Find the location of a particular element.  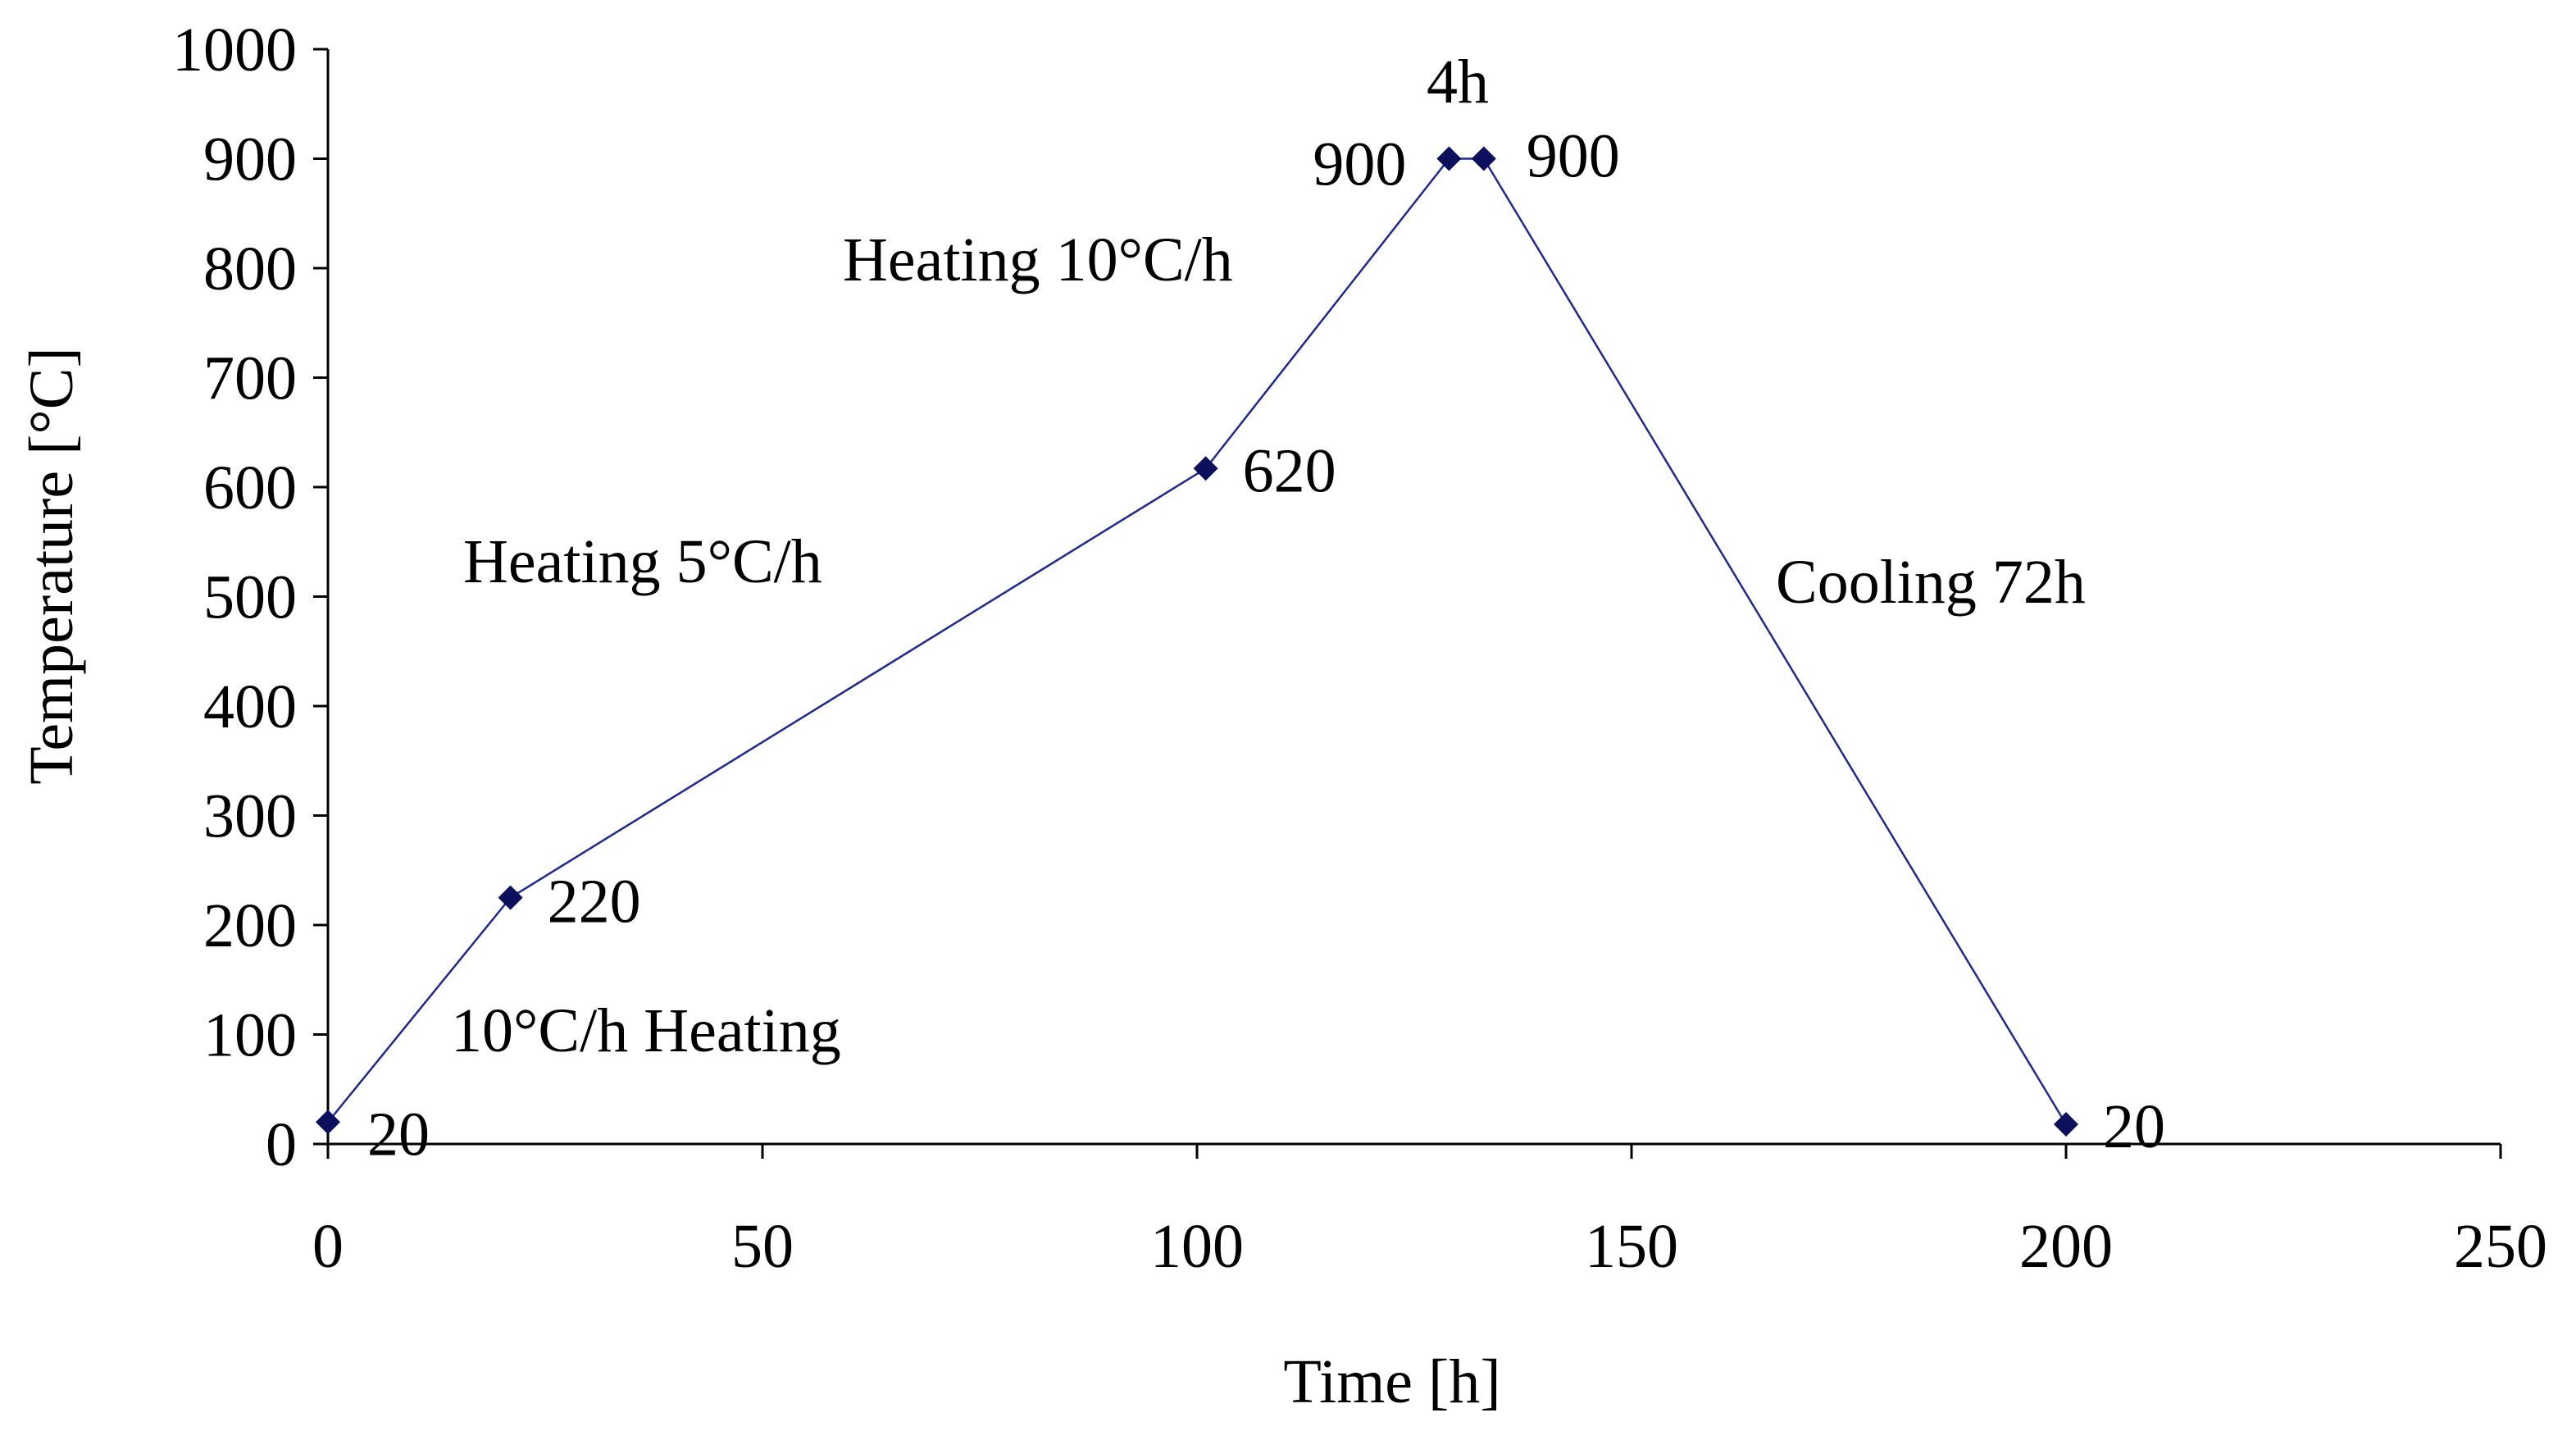

y-tick-label: 1000 is located at coordinates (234, 50).